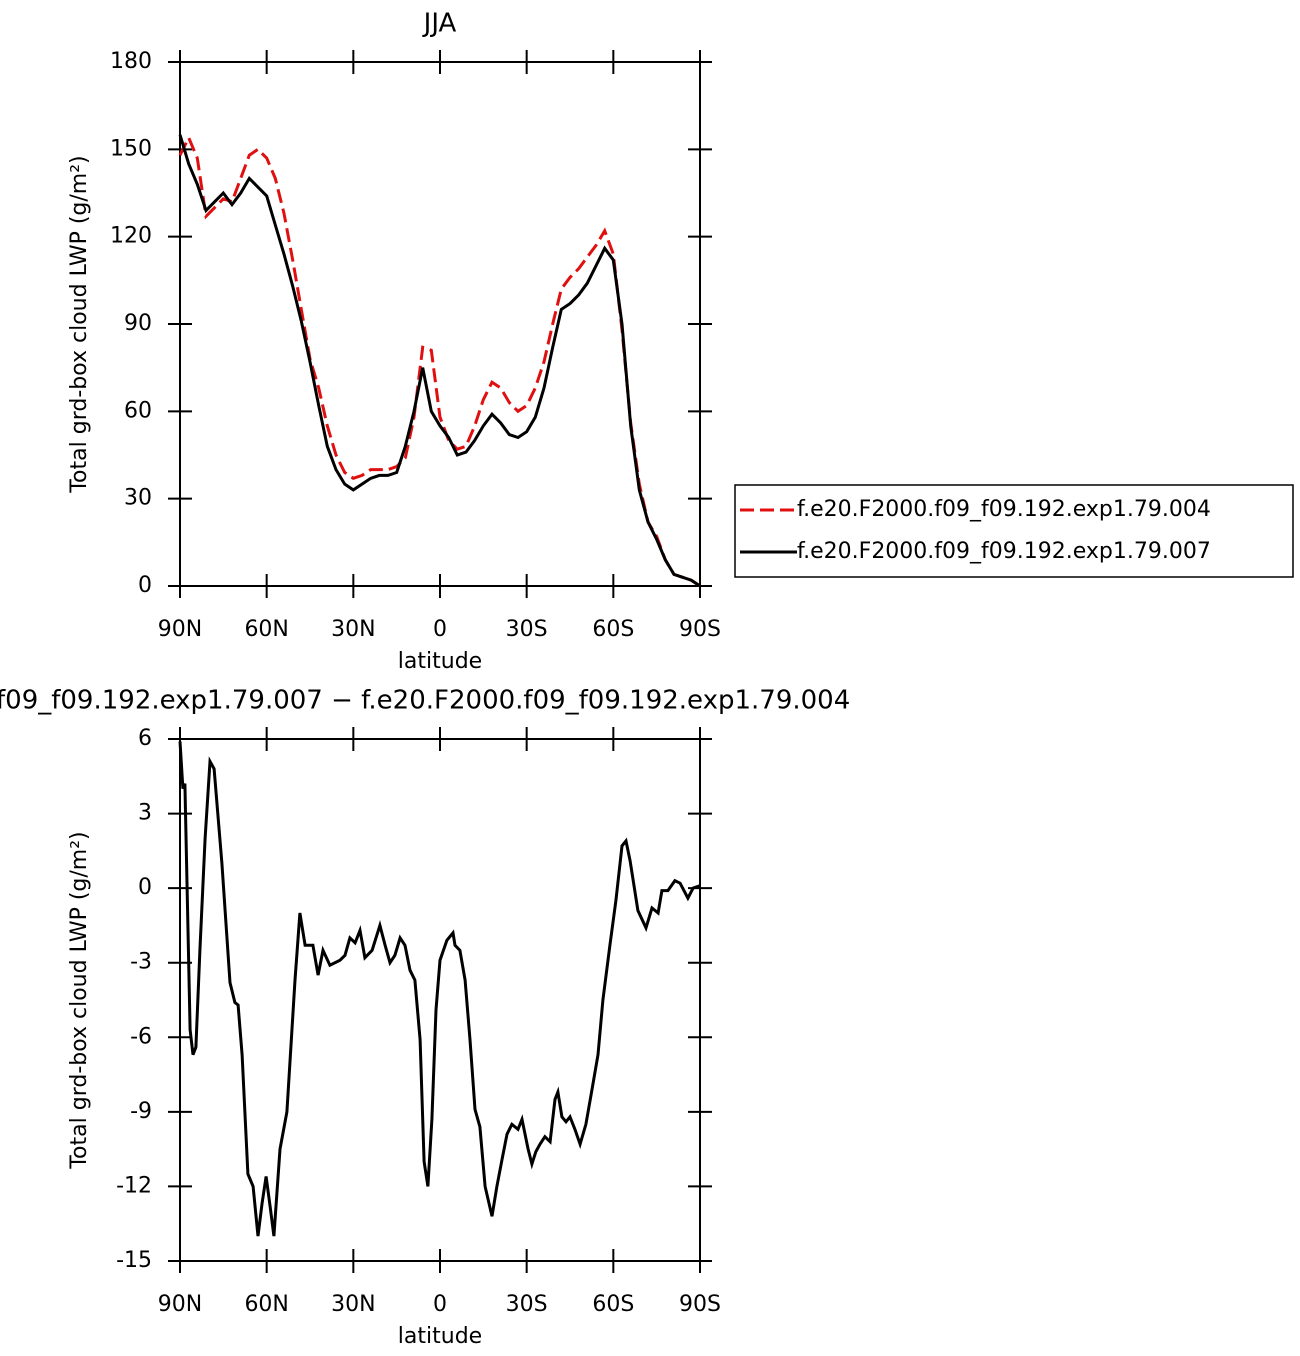 The width and height of the screenshot is (1300, 1356). I want to click on chart-title: JJA, so click(439, 24).